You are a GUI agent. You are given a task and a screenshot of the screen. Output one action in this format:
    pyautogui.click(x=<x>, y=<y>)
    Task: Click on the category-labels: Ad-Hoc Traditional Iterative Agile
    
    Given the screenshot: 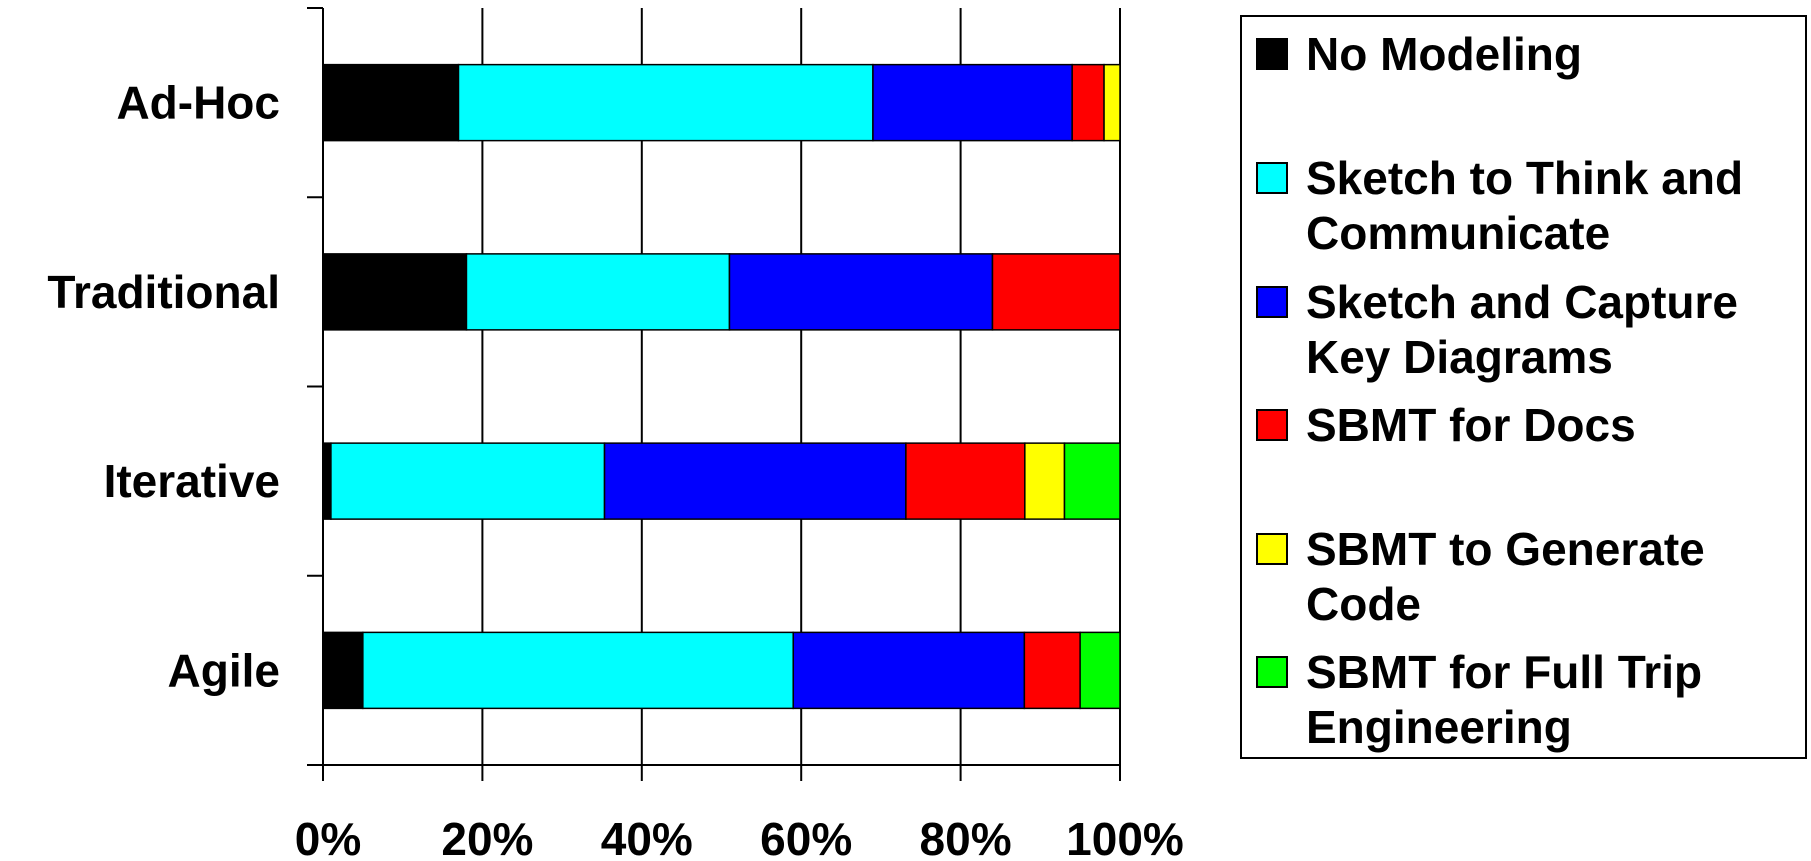 What is the action you would take?
    pyautogui.click(x=163, y=387)
    